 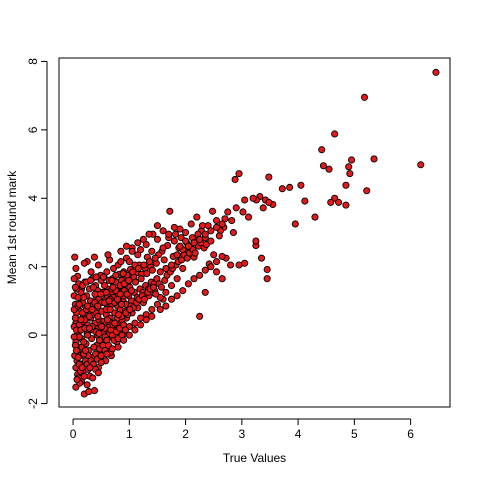 What do you see at coordinates (33, 61) in the screenshot?
I see `y-tick-label: 8` at bounding box center [33, 61].